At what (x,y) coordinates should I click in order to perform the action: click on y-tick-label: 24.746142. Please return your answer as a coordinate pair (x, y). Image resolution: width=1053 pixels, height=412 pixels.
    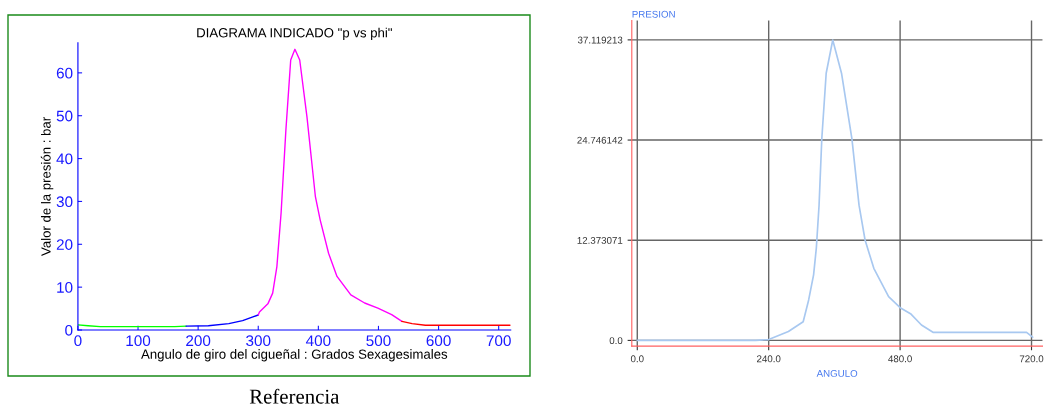
    Looking at the image, I should click on (600, 140).